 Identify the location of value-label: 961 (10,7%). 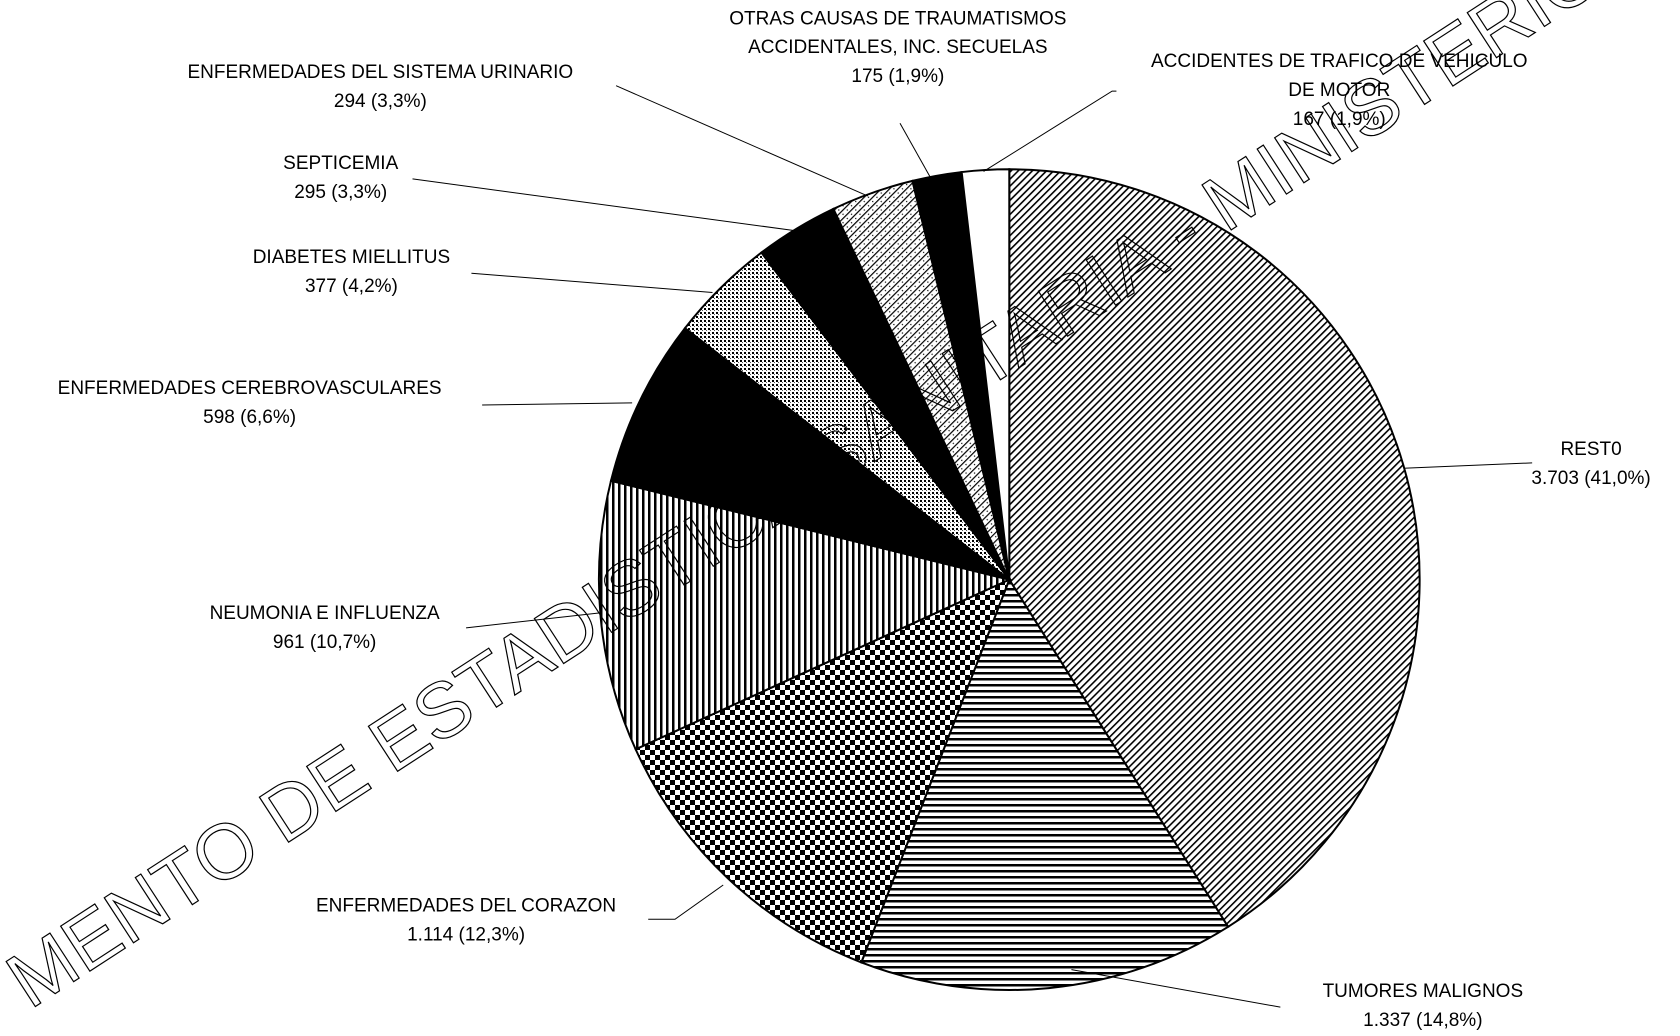
(325, 642).